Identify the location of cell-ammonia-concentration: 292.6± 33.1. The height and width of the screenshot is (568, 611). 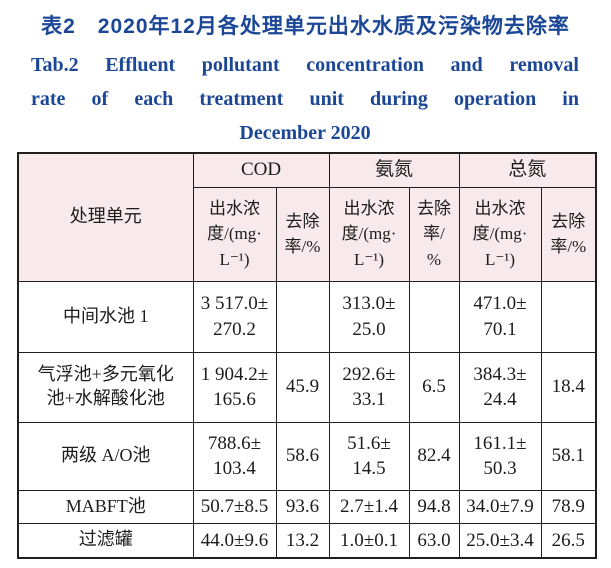
(369, 387).